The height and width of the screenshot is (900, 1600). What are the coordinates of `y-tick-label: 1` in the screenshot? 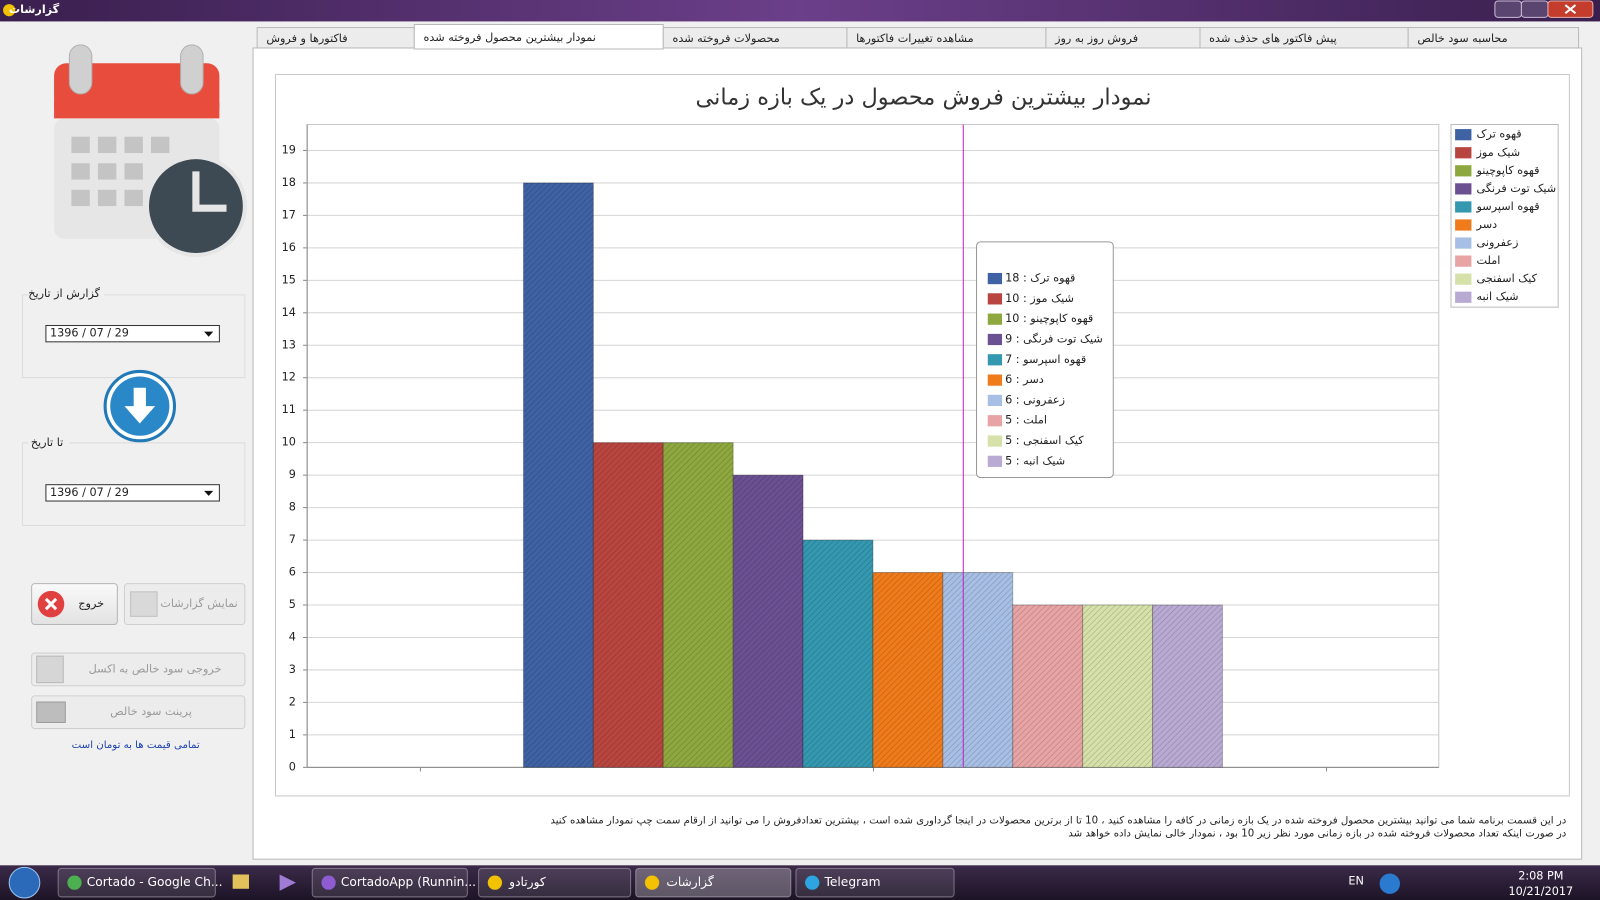 It's located at (292, 734).